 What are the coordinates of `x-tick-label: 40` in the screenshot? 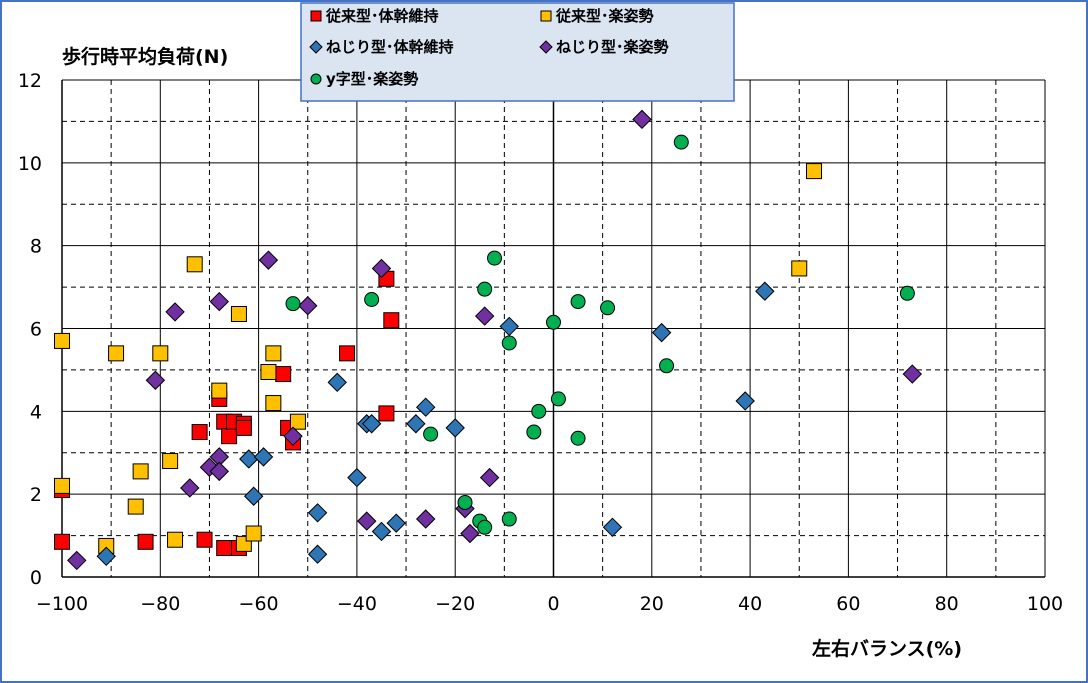 It's located at (750, 604).